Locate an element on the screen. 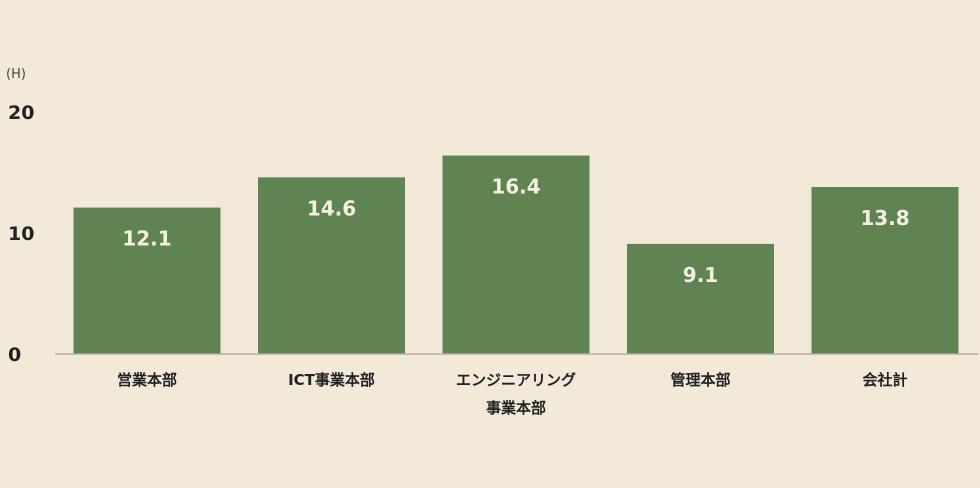 This screenshot has width=980, height=488. bar-value-label: 13.8 is located at coordinates (884, 218).